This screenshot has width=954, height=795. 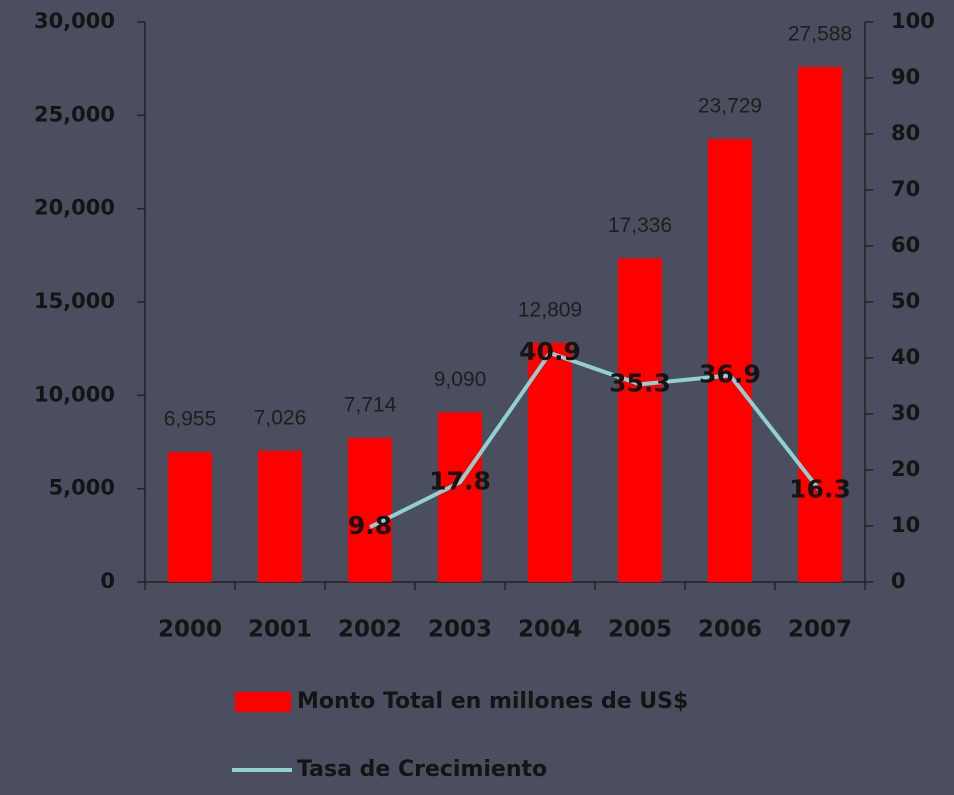 I want to click on x-tick-label: 2001, so click(x=280, y=630).